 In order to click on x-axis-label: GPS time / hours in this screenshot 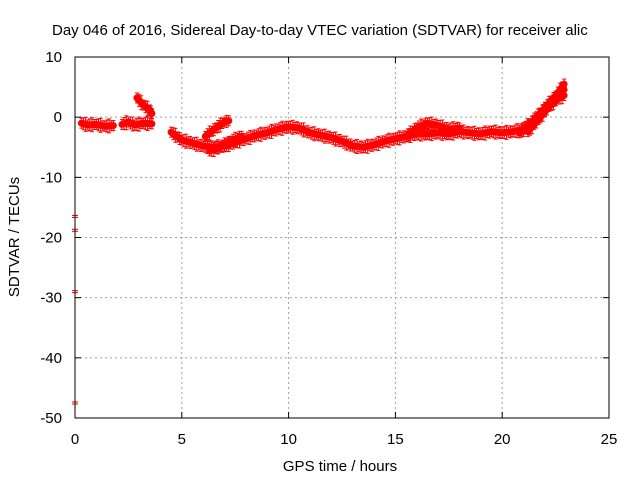, I will do `click(340, 466)`.